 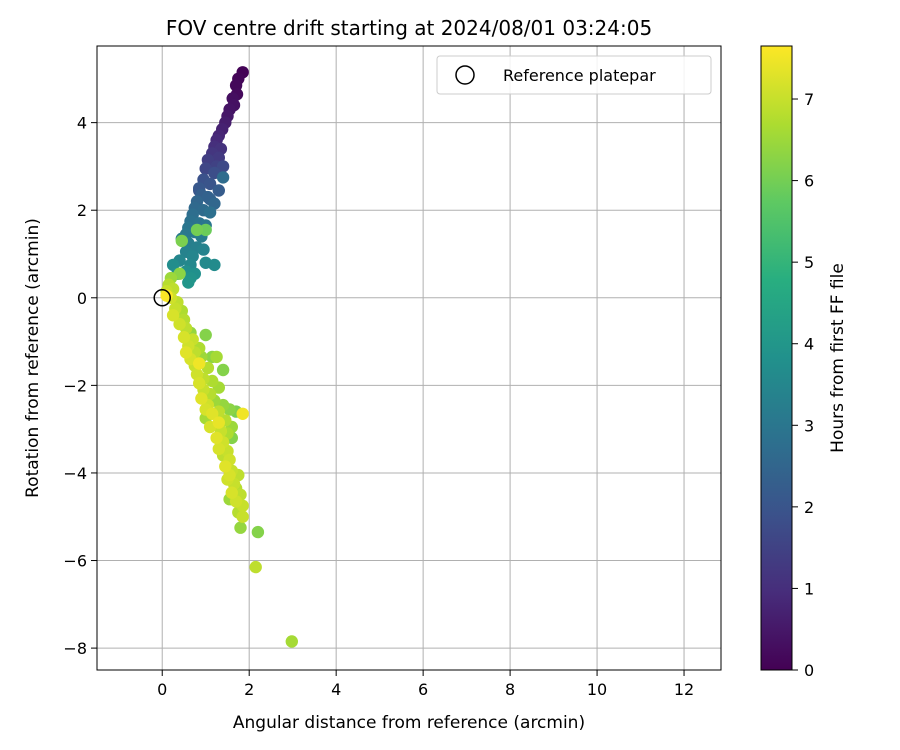 I want to click on y-axis-label: Rotation from reference (arcmin), so click(x=33, y=358).